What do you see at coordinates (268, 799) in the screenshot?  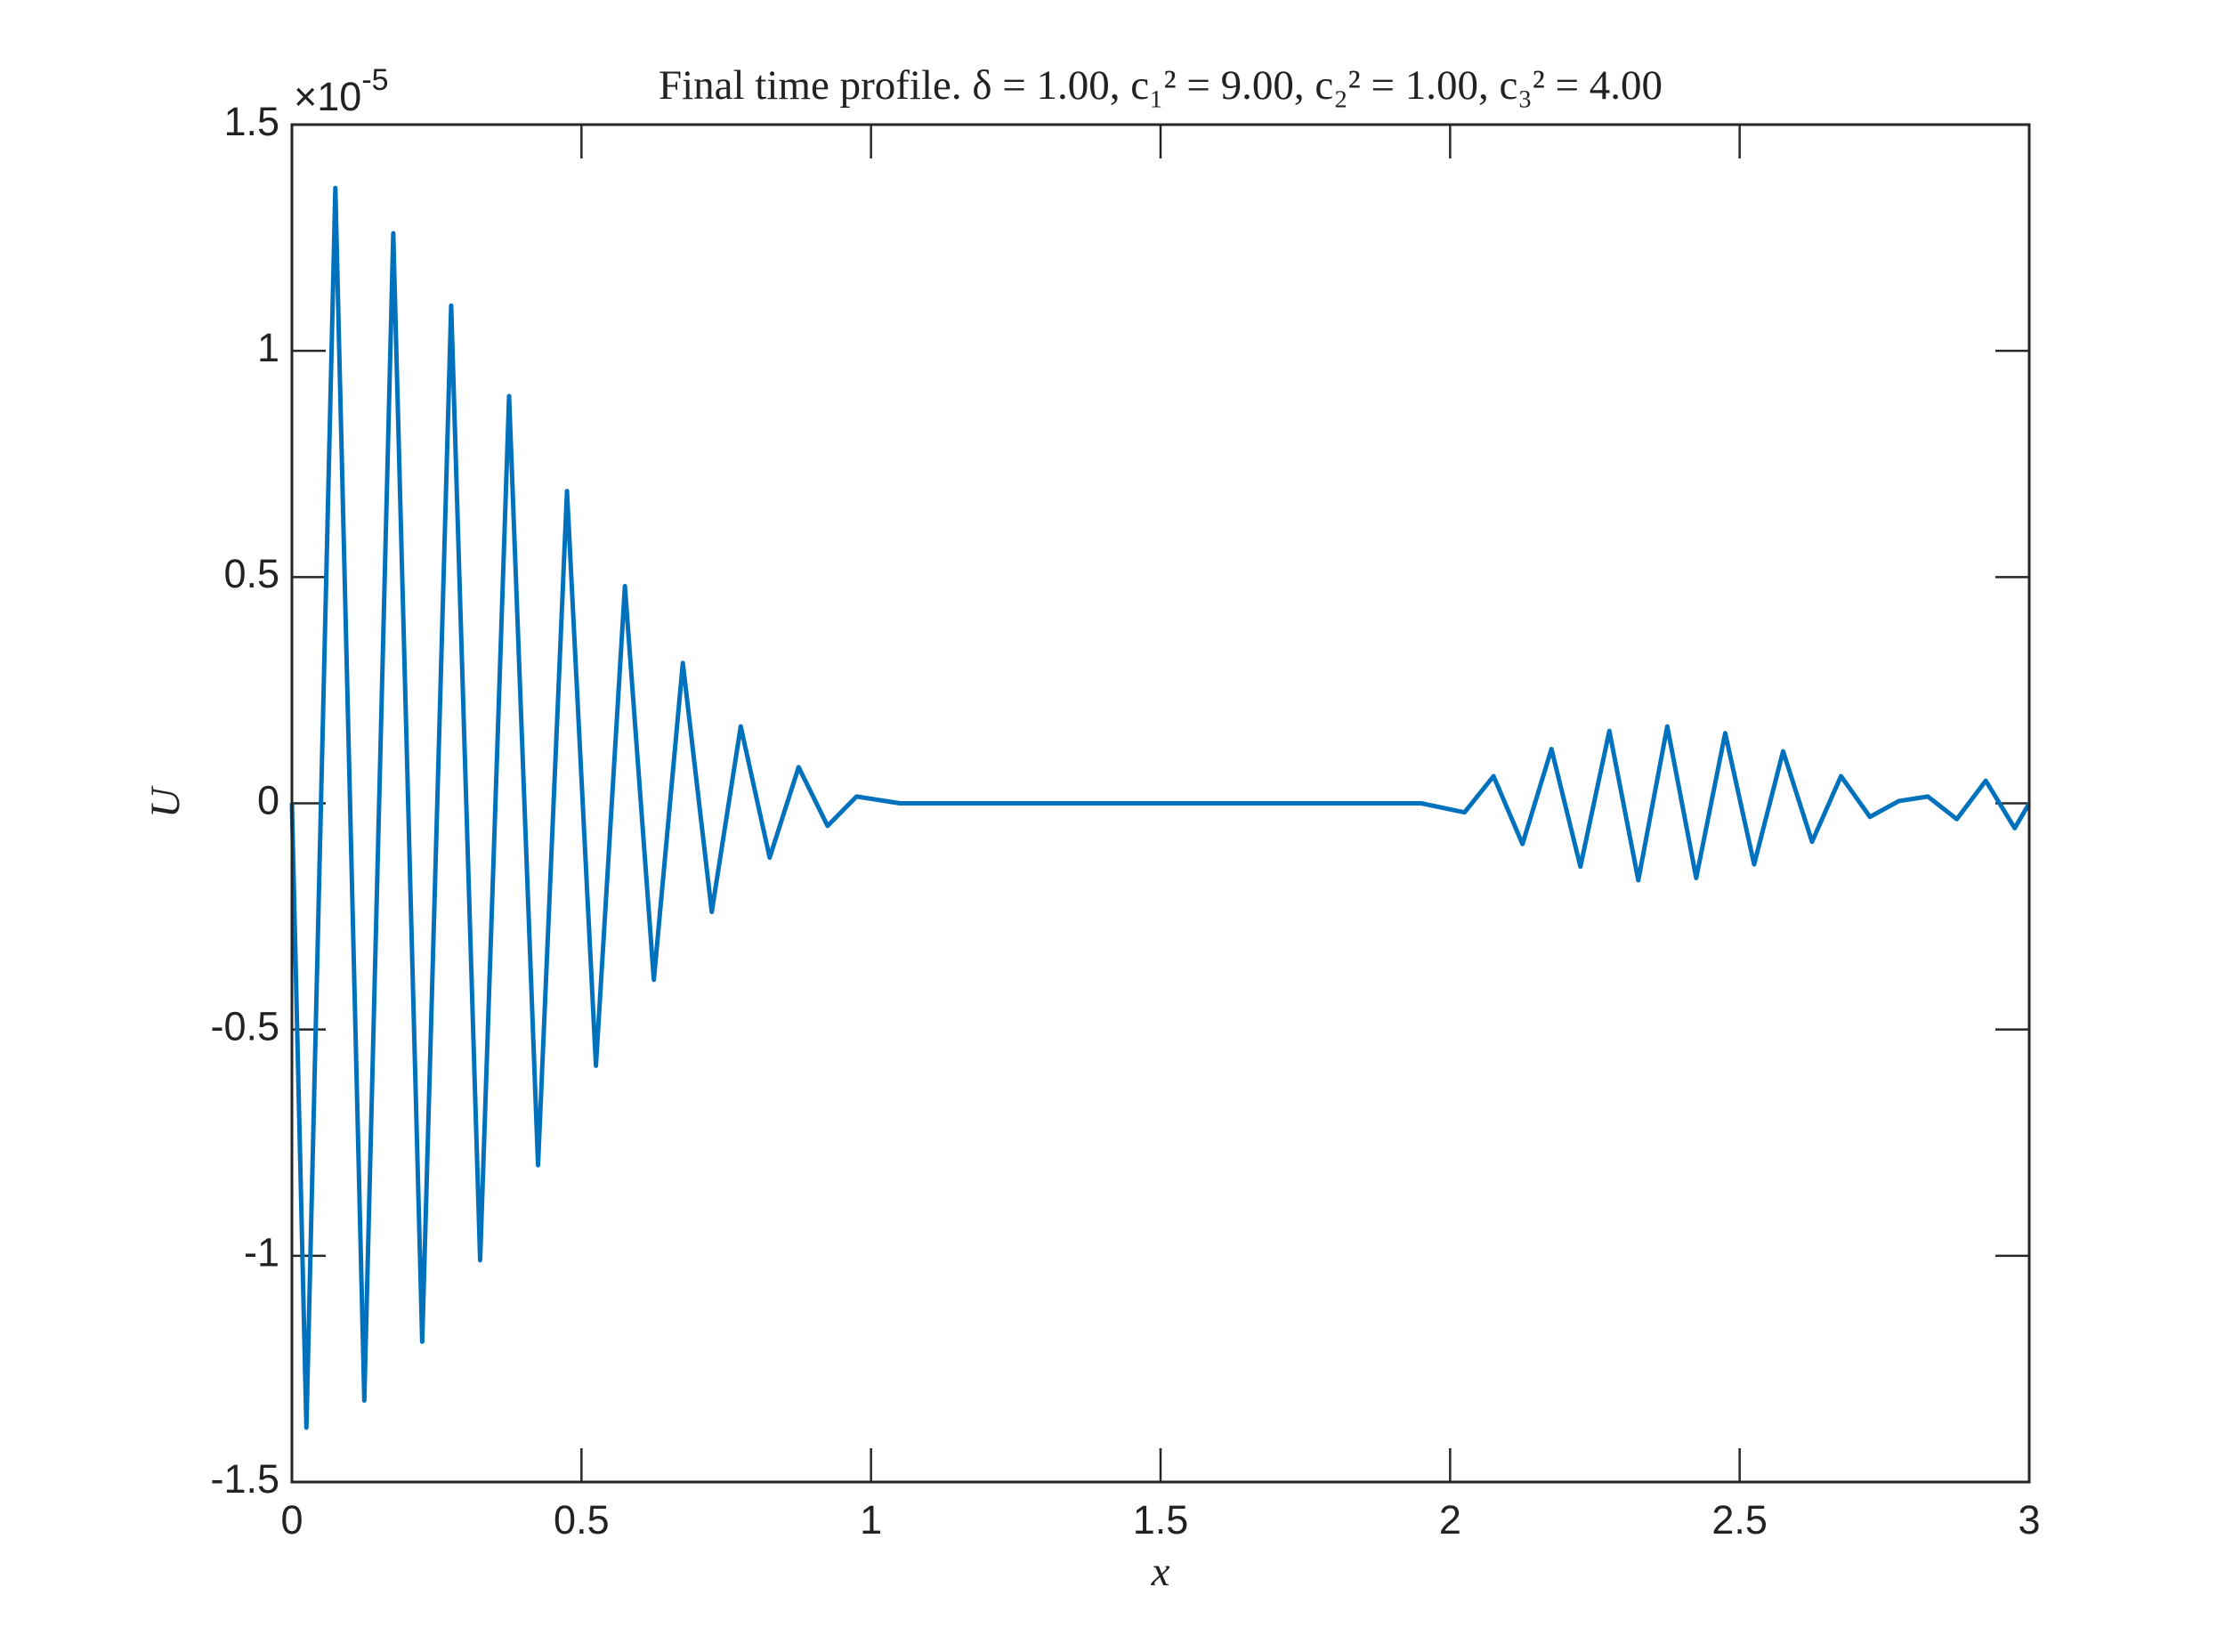 I see `y-tick-label: 0` at bounding box center [268, 799].